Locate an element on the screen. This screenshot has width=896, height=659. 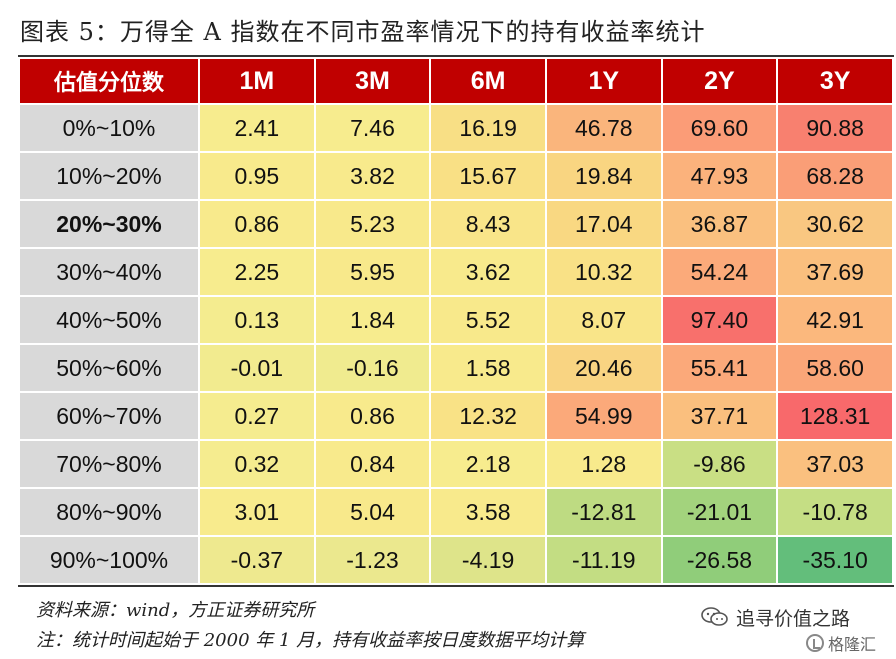
return-cell: 36.87 is located at coordinates (719, 224).